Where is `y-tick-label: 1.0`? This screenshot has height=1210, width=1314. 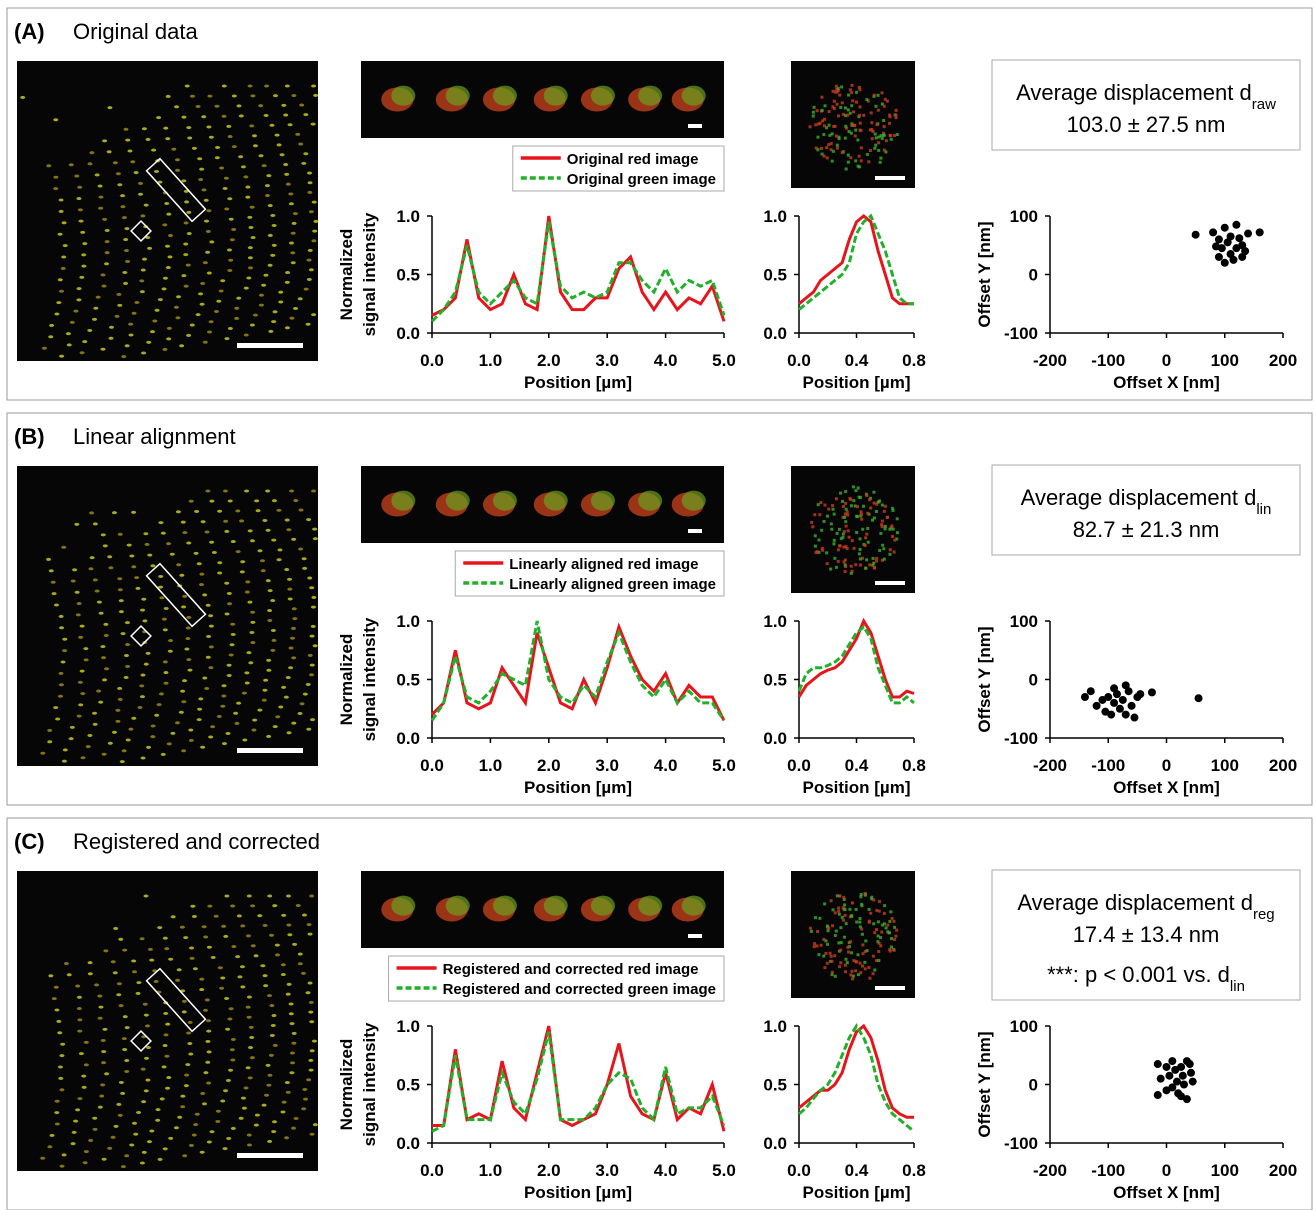 y-tick-label: 1.0 is located at coordinates (408, 621).